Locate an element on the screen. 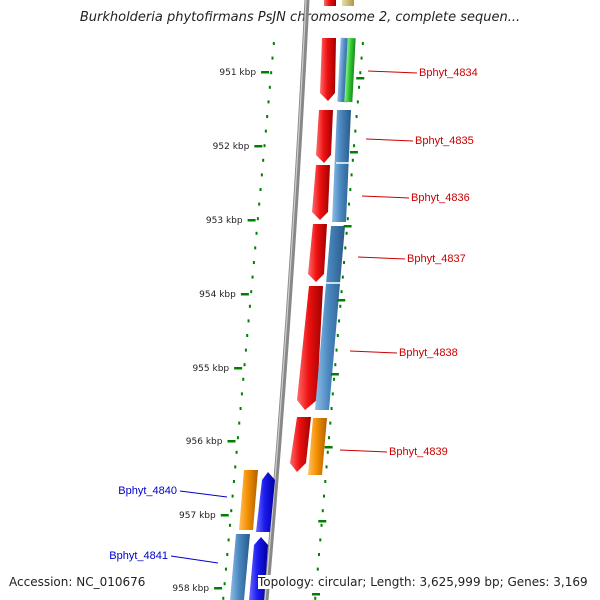 Image resolution: width=600 pixels, height=600 pixels. accession-label: Accession: NC_010676 is located at coordinates (77, 582).